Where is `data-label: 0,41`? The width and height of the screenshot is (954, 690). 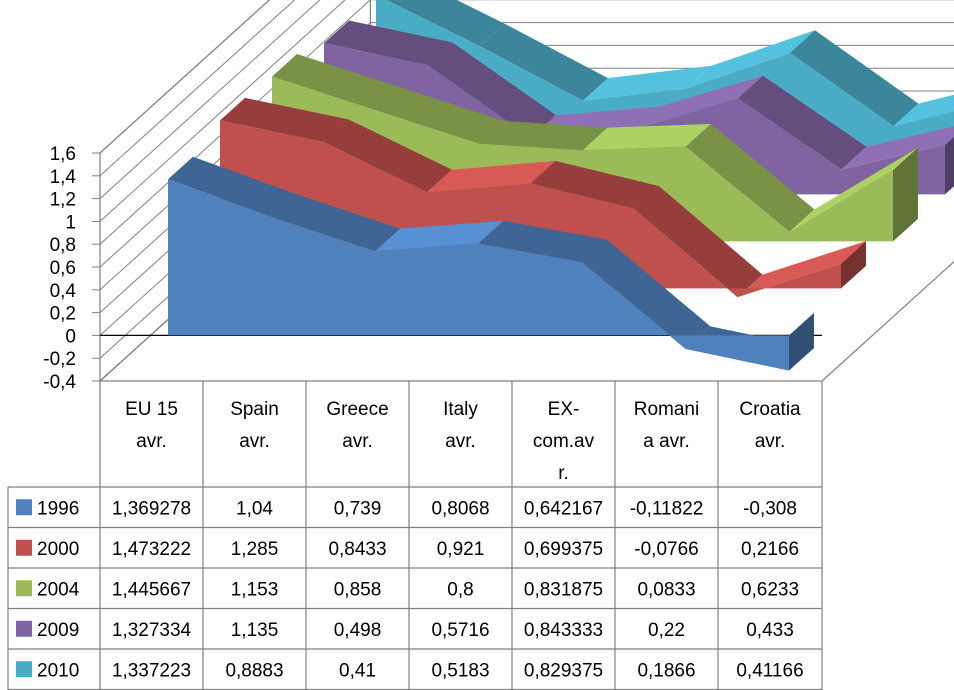
data-label: 0,41 is located at coordinates (357, 670).